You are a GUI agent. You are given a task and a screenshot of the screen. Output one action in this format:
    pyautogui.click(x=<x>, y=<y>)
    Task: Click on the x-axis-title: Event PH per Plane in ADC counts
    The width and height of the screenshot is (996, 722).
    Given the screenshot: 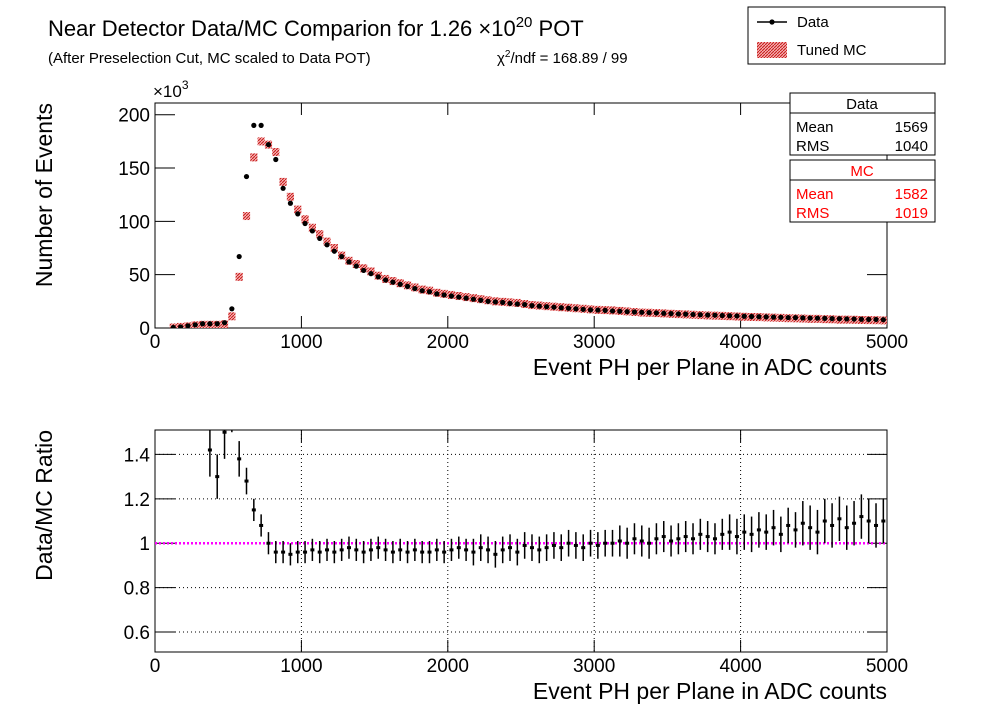 What is the action you would take?
    pyautogui.click(x=710, y=367)
    